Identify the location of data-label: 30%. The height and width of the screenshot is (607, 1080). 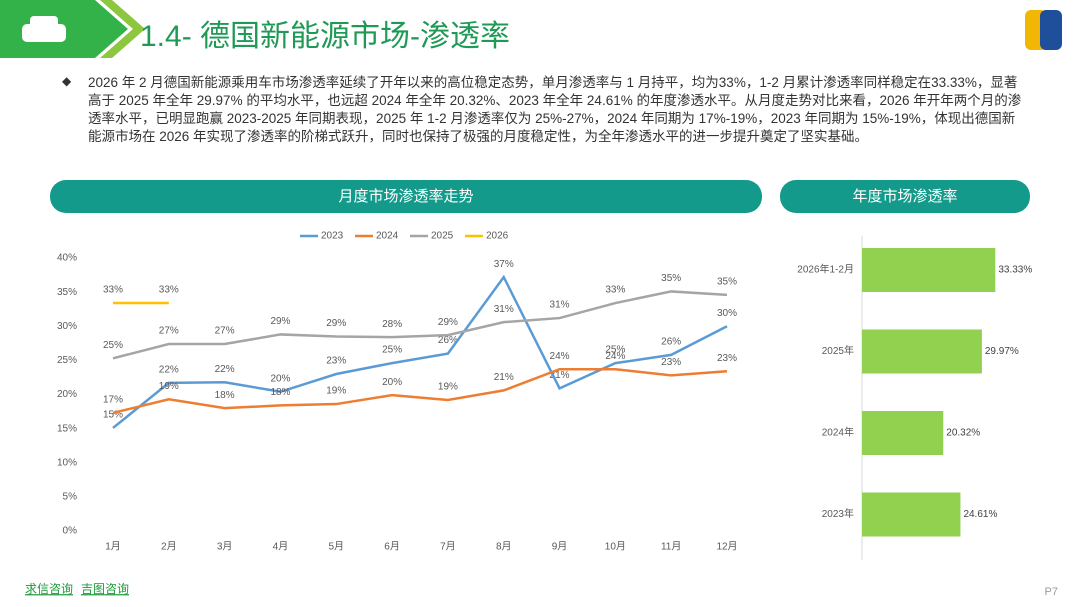
(727, 313).